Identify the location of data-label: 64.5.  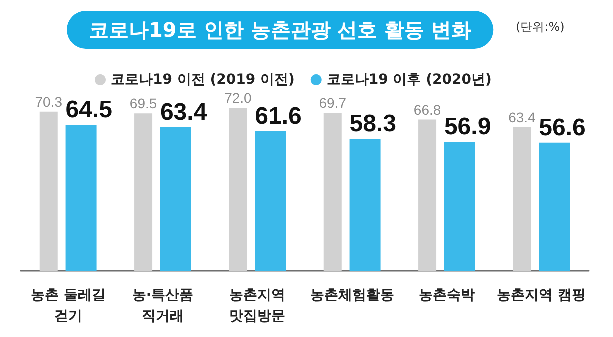
(89, 110).